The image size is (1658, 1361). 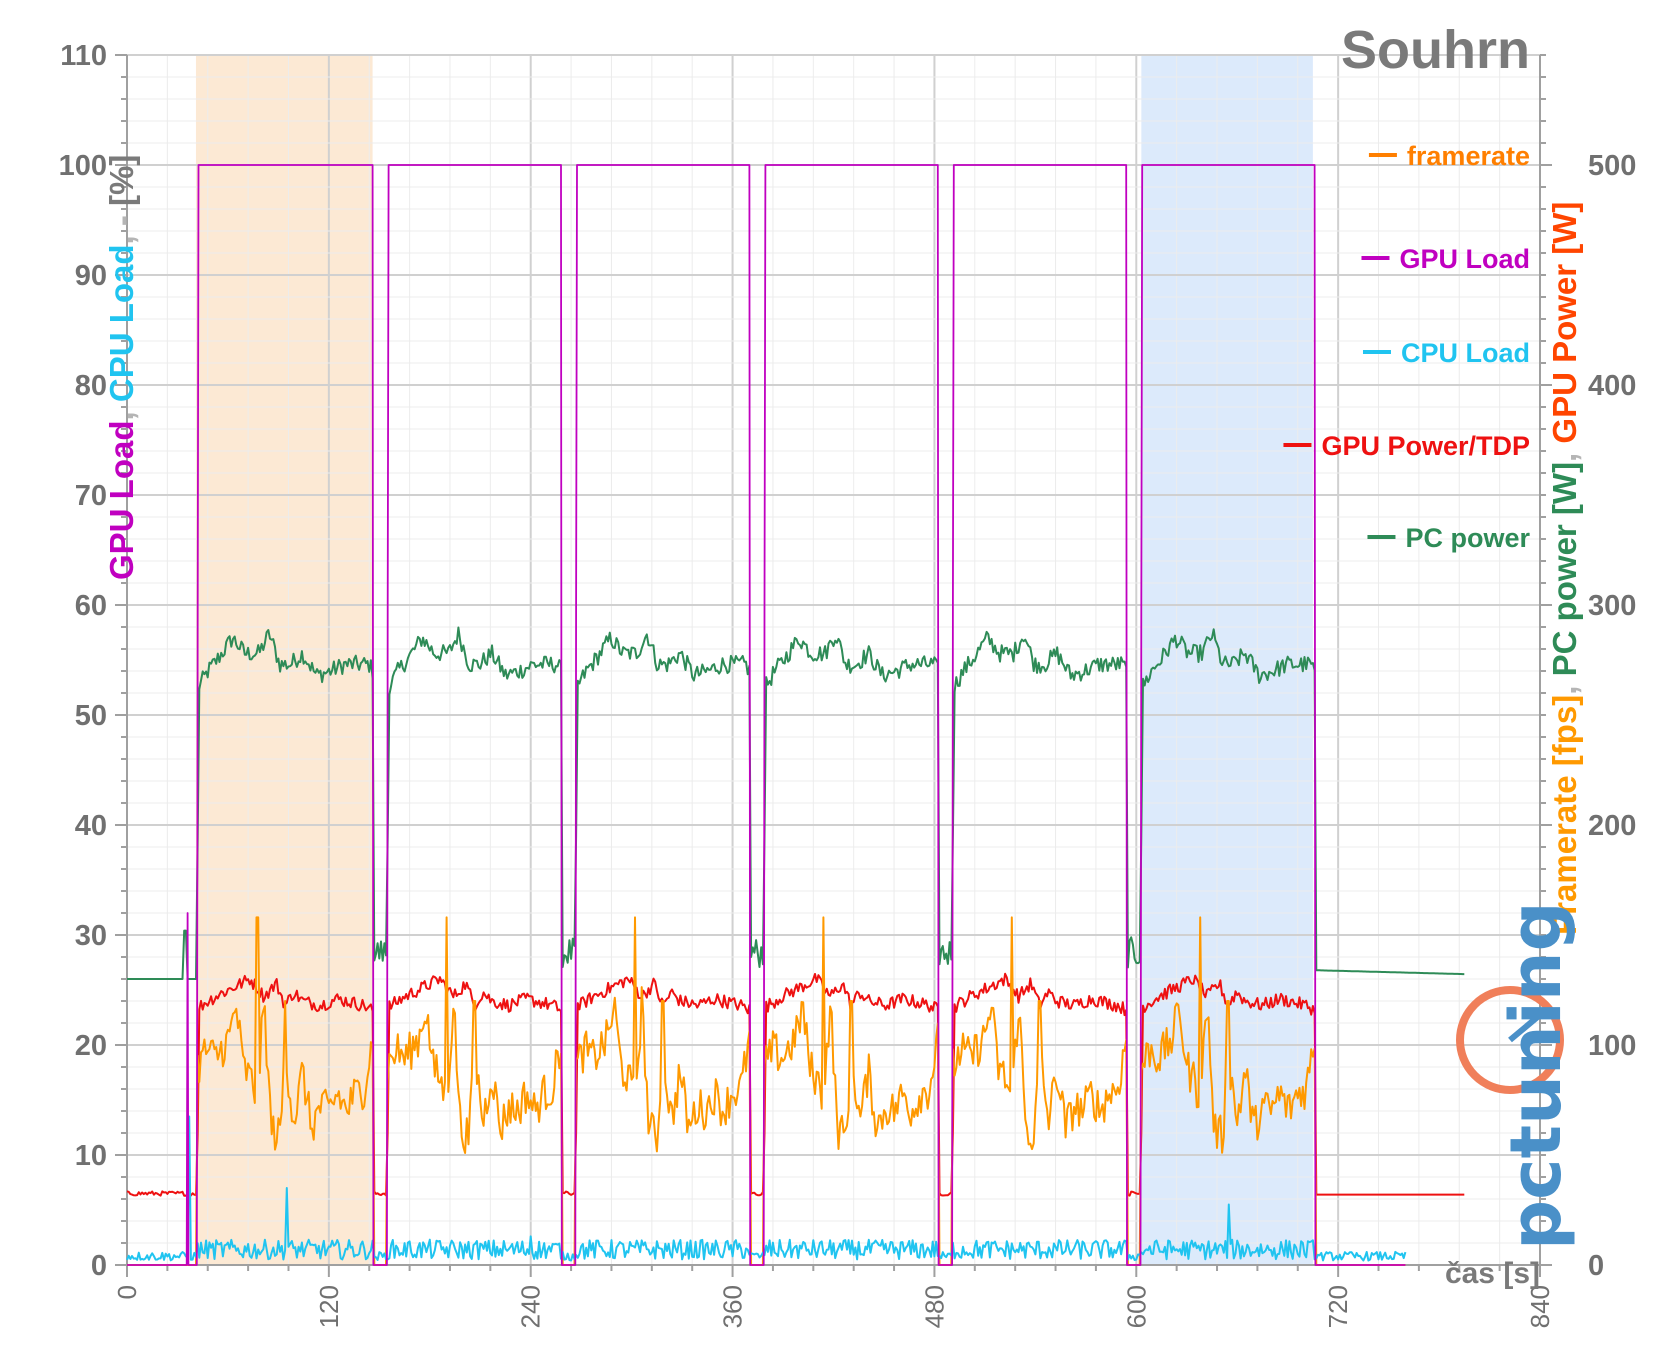 What do you see at coordinates (329, 1306) in the screenshot?
I see `x-tick-label: 120` at bounding box center [329, 1306].